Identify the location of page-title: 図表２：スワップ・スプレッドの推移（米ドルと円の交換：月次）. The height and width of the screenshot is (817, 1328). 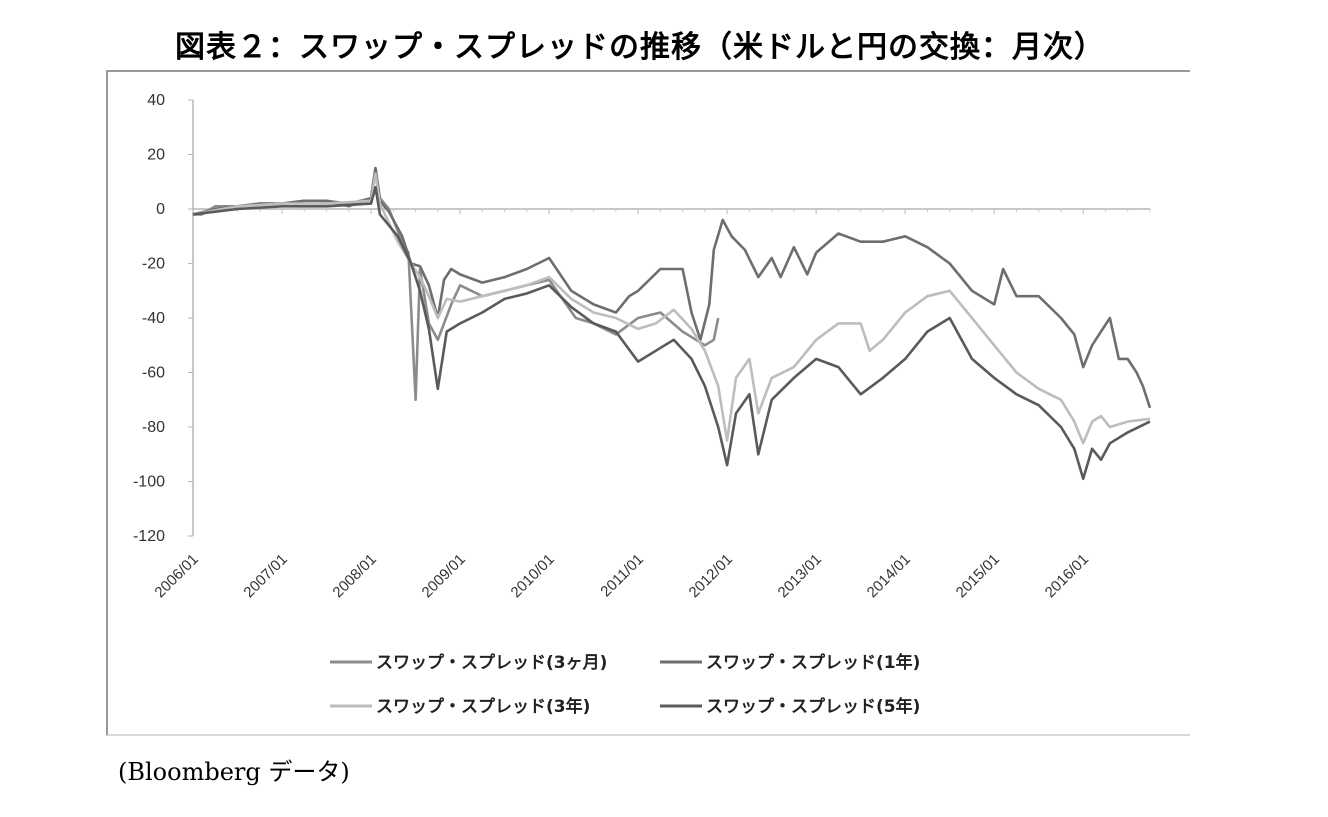
(640, 47).